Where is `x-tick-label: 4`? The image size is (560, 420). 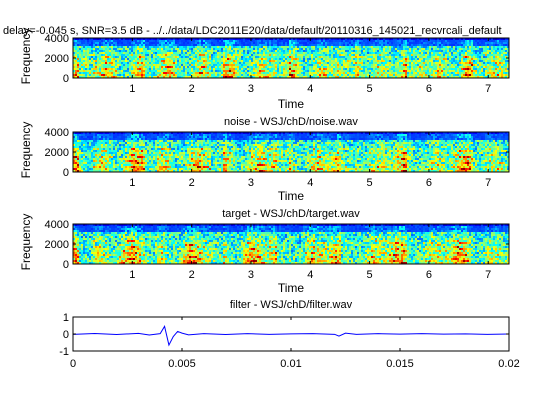
x-tick-label: 4 is located at coordinates (310, 89).